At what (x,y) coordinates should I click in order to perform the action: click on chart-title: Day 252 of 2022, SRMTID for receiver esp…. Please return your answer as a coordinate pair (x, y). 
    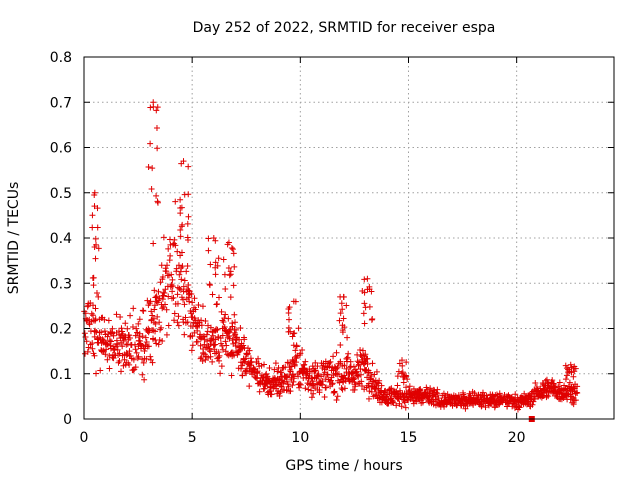
    Looking at the image, I should click on (344, 28).